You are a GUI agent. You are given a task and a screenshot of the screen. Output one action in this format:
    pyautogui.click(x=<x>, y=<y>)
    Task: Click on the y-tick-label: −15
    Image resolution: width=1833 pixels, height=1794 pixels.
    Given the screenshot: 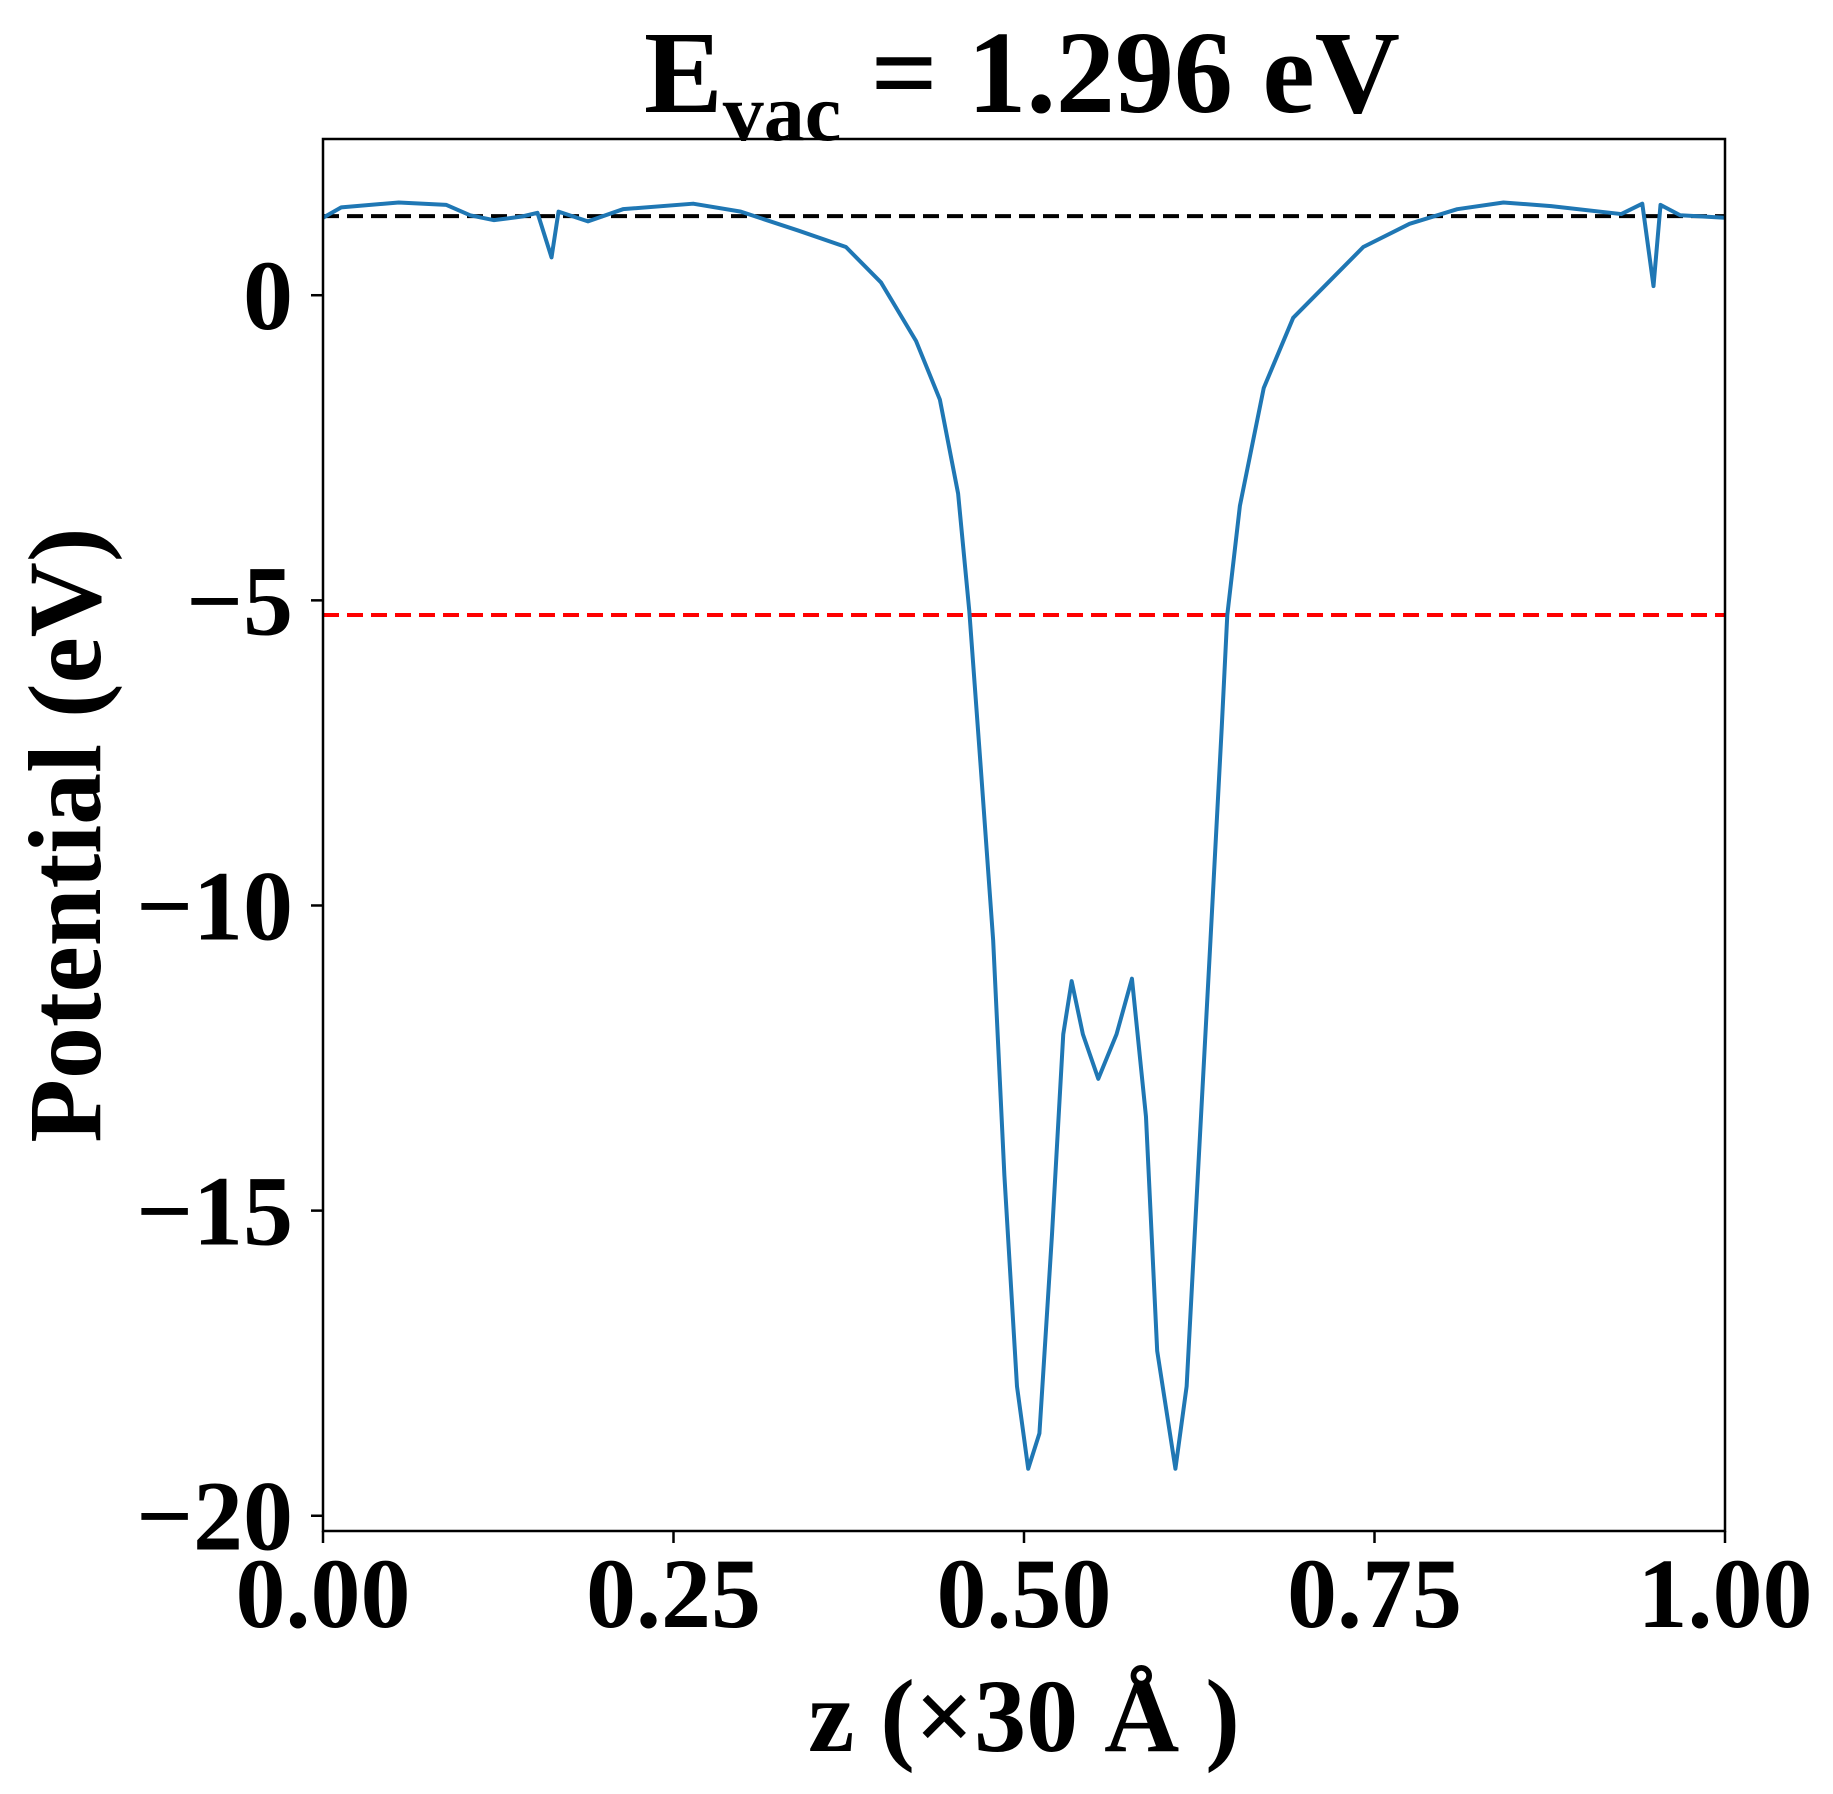 What is the action you would take?
    pyautogui.click(x=214, y=1211)
    